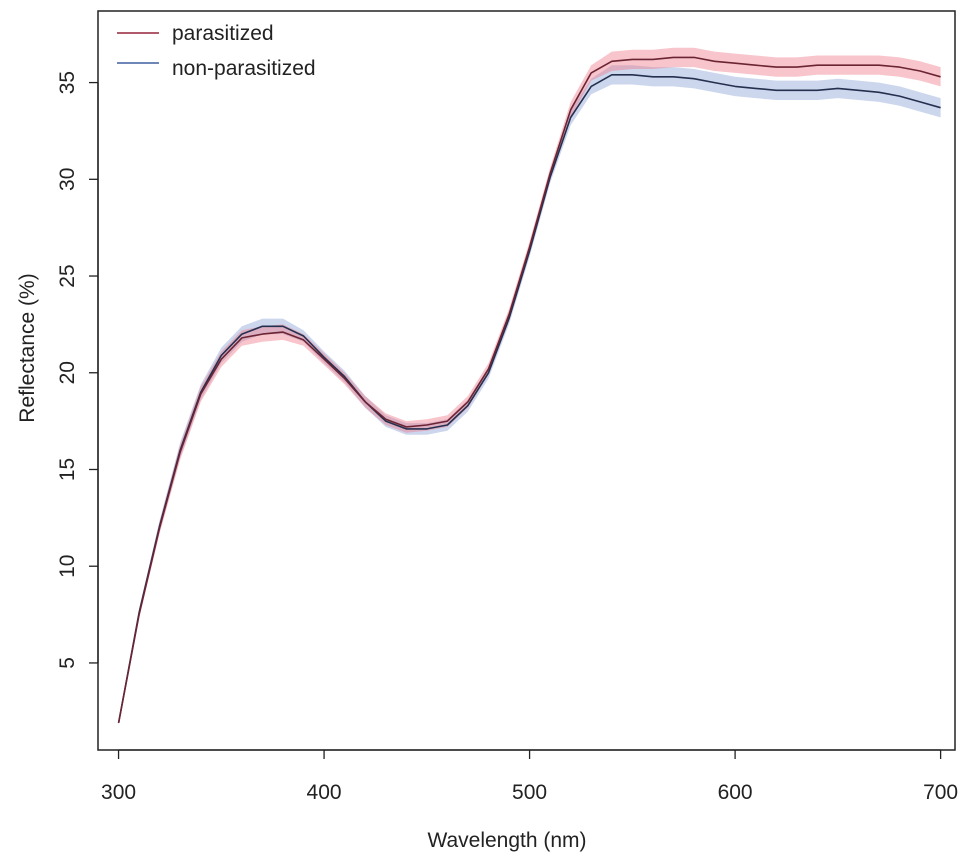  What do you see at coordinates (244, 68) in the screenshot?
I see `legend-label-non-parasitized: non-parasitized` at bounding box center [244, 68].